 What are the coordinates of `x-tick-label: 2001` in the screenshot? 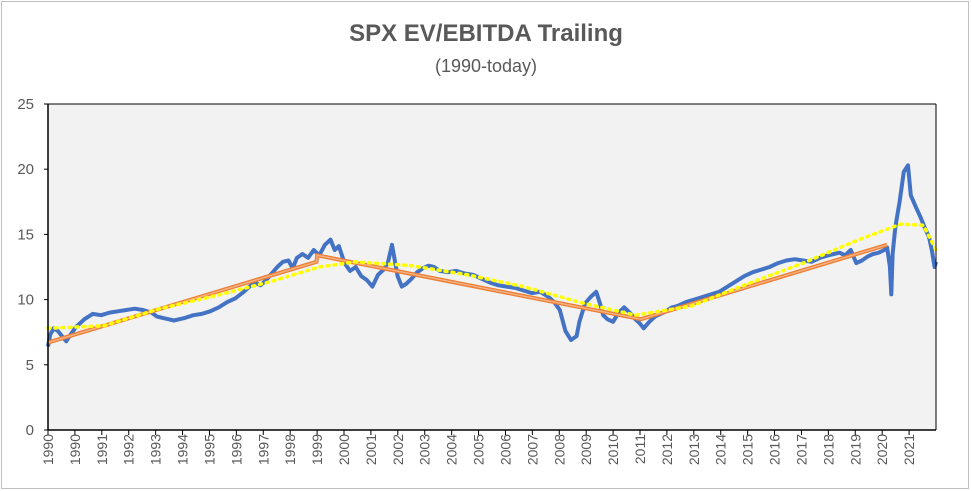 It's located at (371, 449).